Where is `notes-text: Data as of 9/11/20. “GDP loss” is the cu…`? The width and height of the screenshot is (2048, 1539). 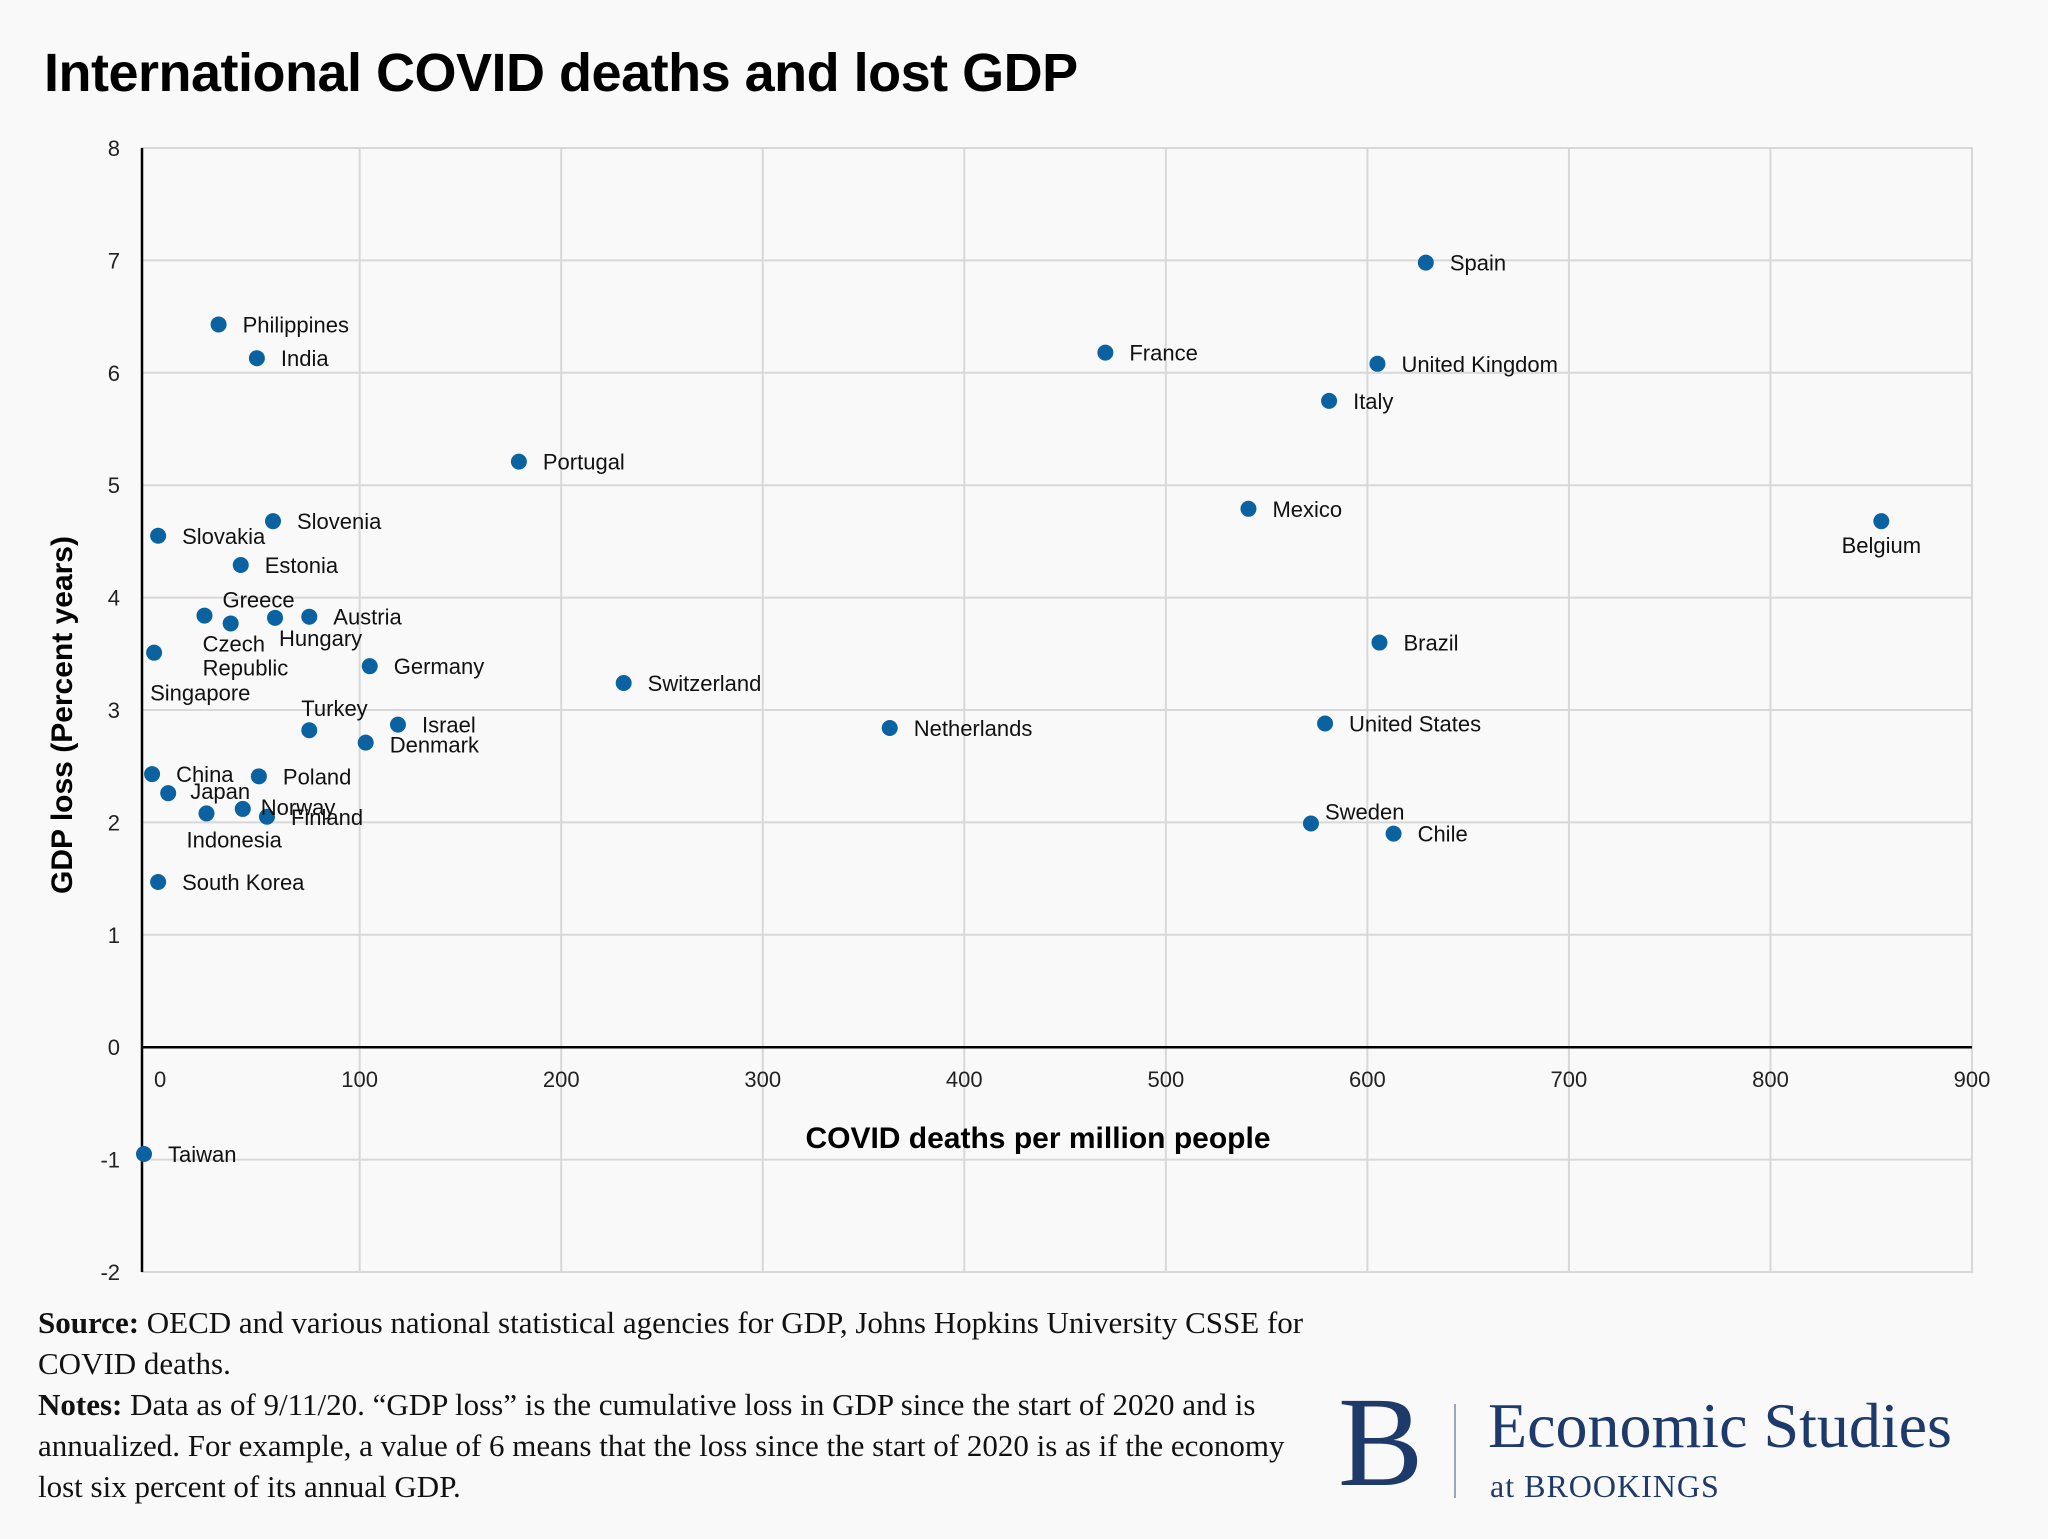 notes-text: Data as of 9/11/20. “GDP loss” is the cu… is located at coordinates (661, 1445).